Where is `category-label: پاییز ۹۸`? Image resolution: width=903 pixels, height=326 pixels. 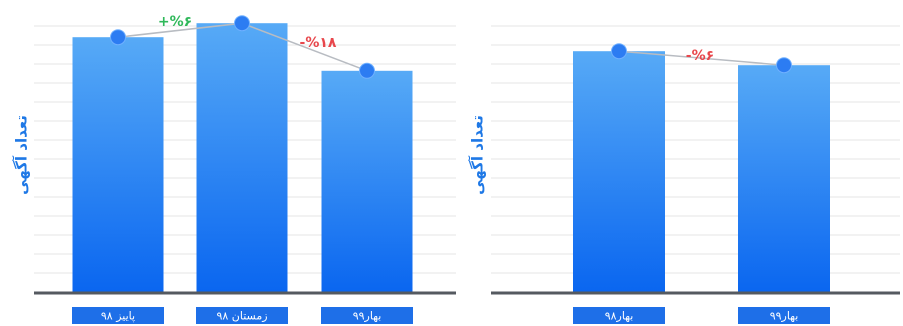 category-label: پاییز ۹۸ is located at coordinates (118, 316).